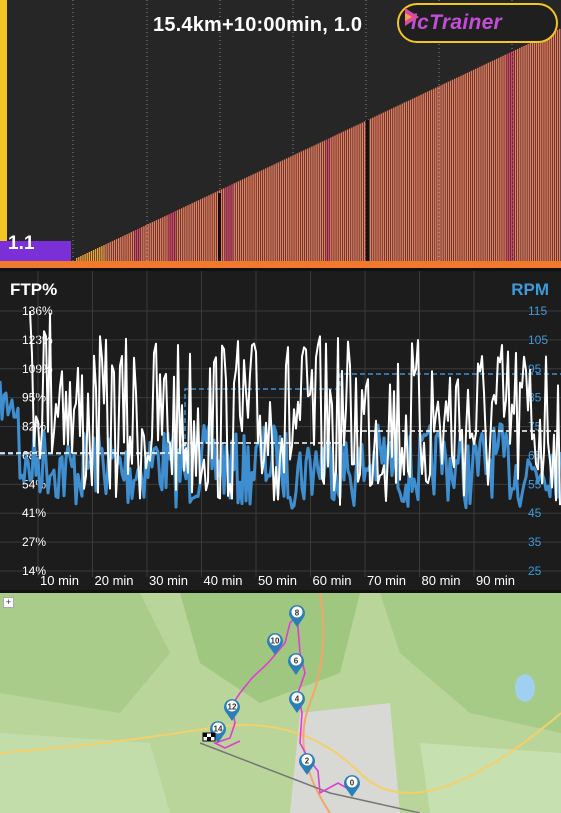  Describe the element at coordinates (3, 131) in the screenshot. I see `warmup-bar` at that location.